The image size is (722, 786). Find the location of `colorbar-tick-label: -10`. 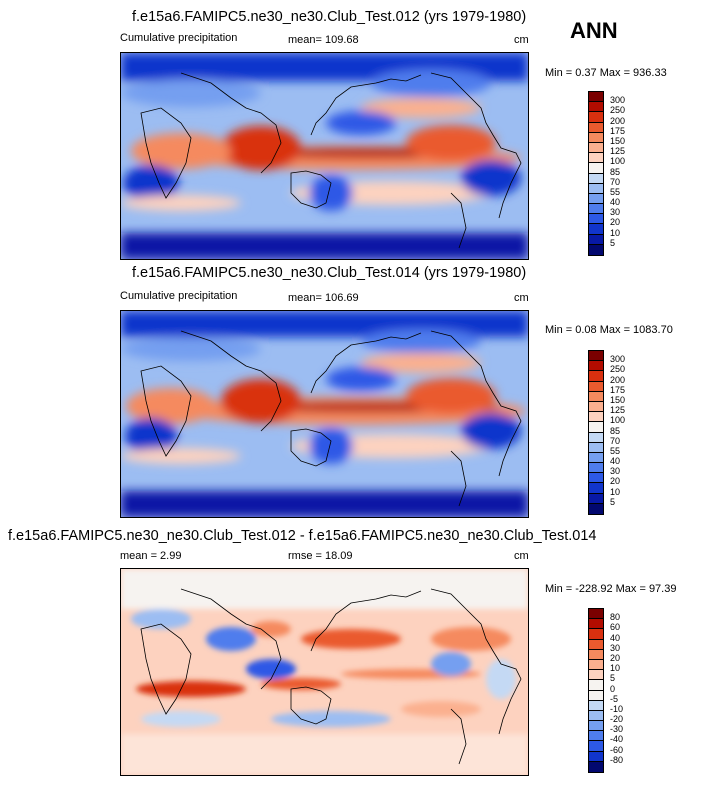

colorbar-tick-label: -10 is located at coordinates (617, 708).